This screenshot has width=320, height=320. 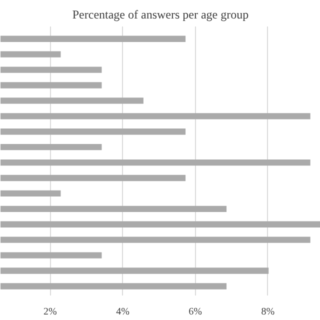 What do you see at coordinates (268, 312) in the screenshot?
I see `x-tick-label: 8%` at bounding box center [268, 312].